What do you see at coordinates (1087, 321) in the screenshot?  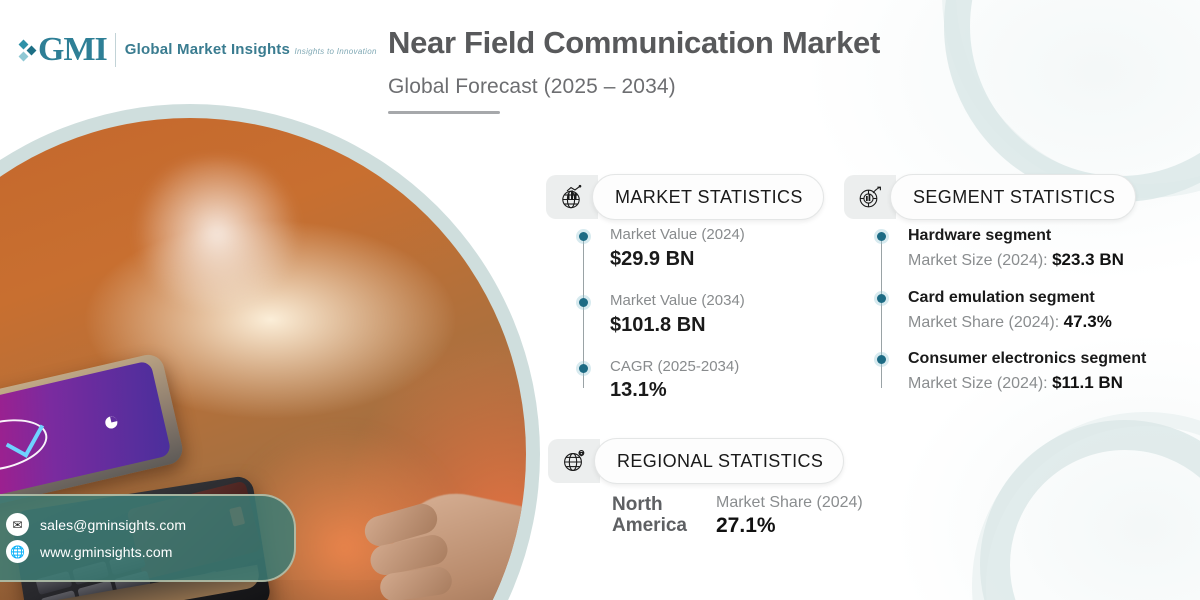 I see `segment-stat-value-1: 47.3%` at bounding box center [1087, 321].